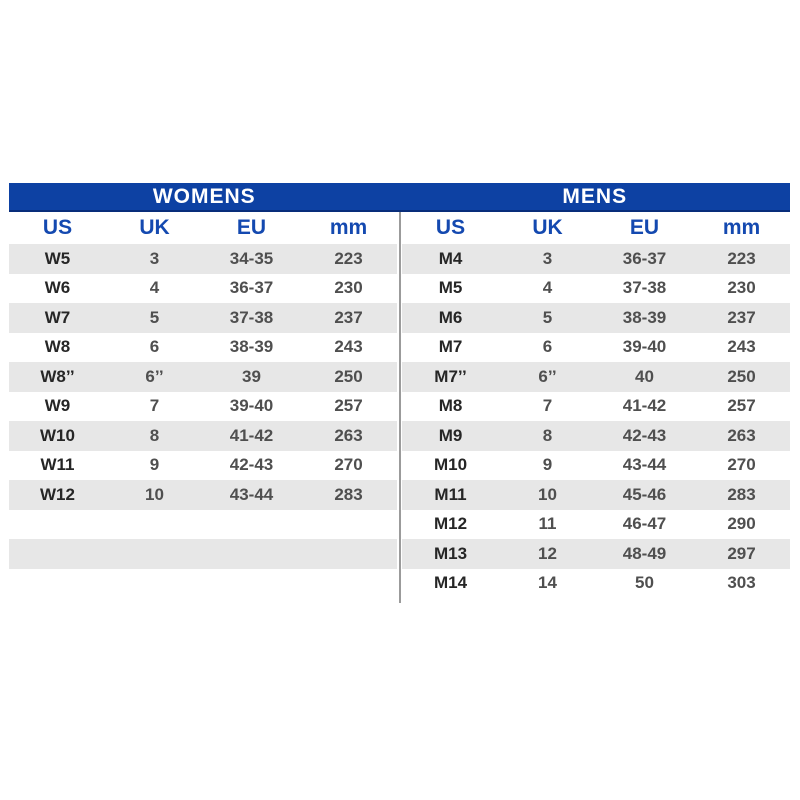  I want to click on size-value: 11, so click(547, 524).